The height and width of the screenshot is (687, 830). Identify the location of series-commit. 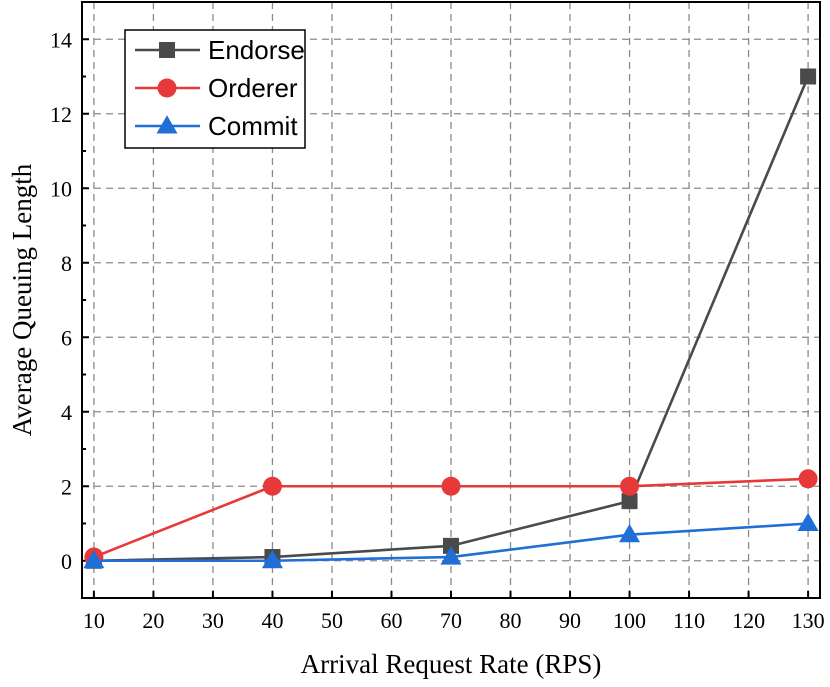
(451, 540).